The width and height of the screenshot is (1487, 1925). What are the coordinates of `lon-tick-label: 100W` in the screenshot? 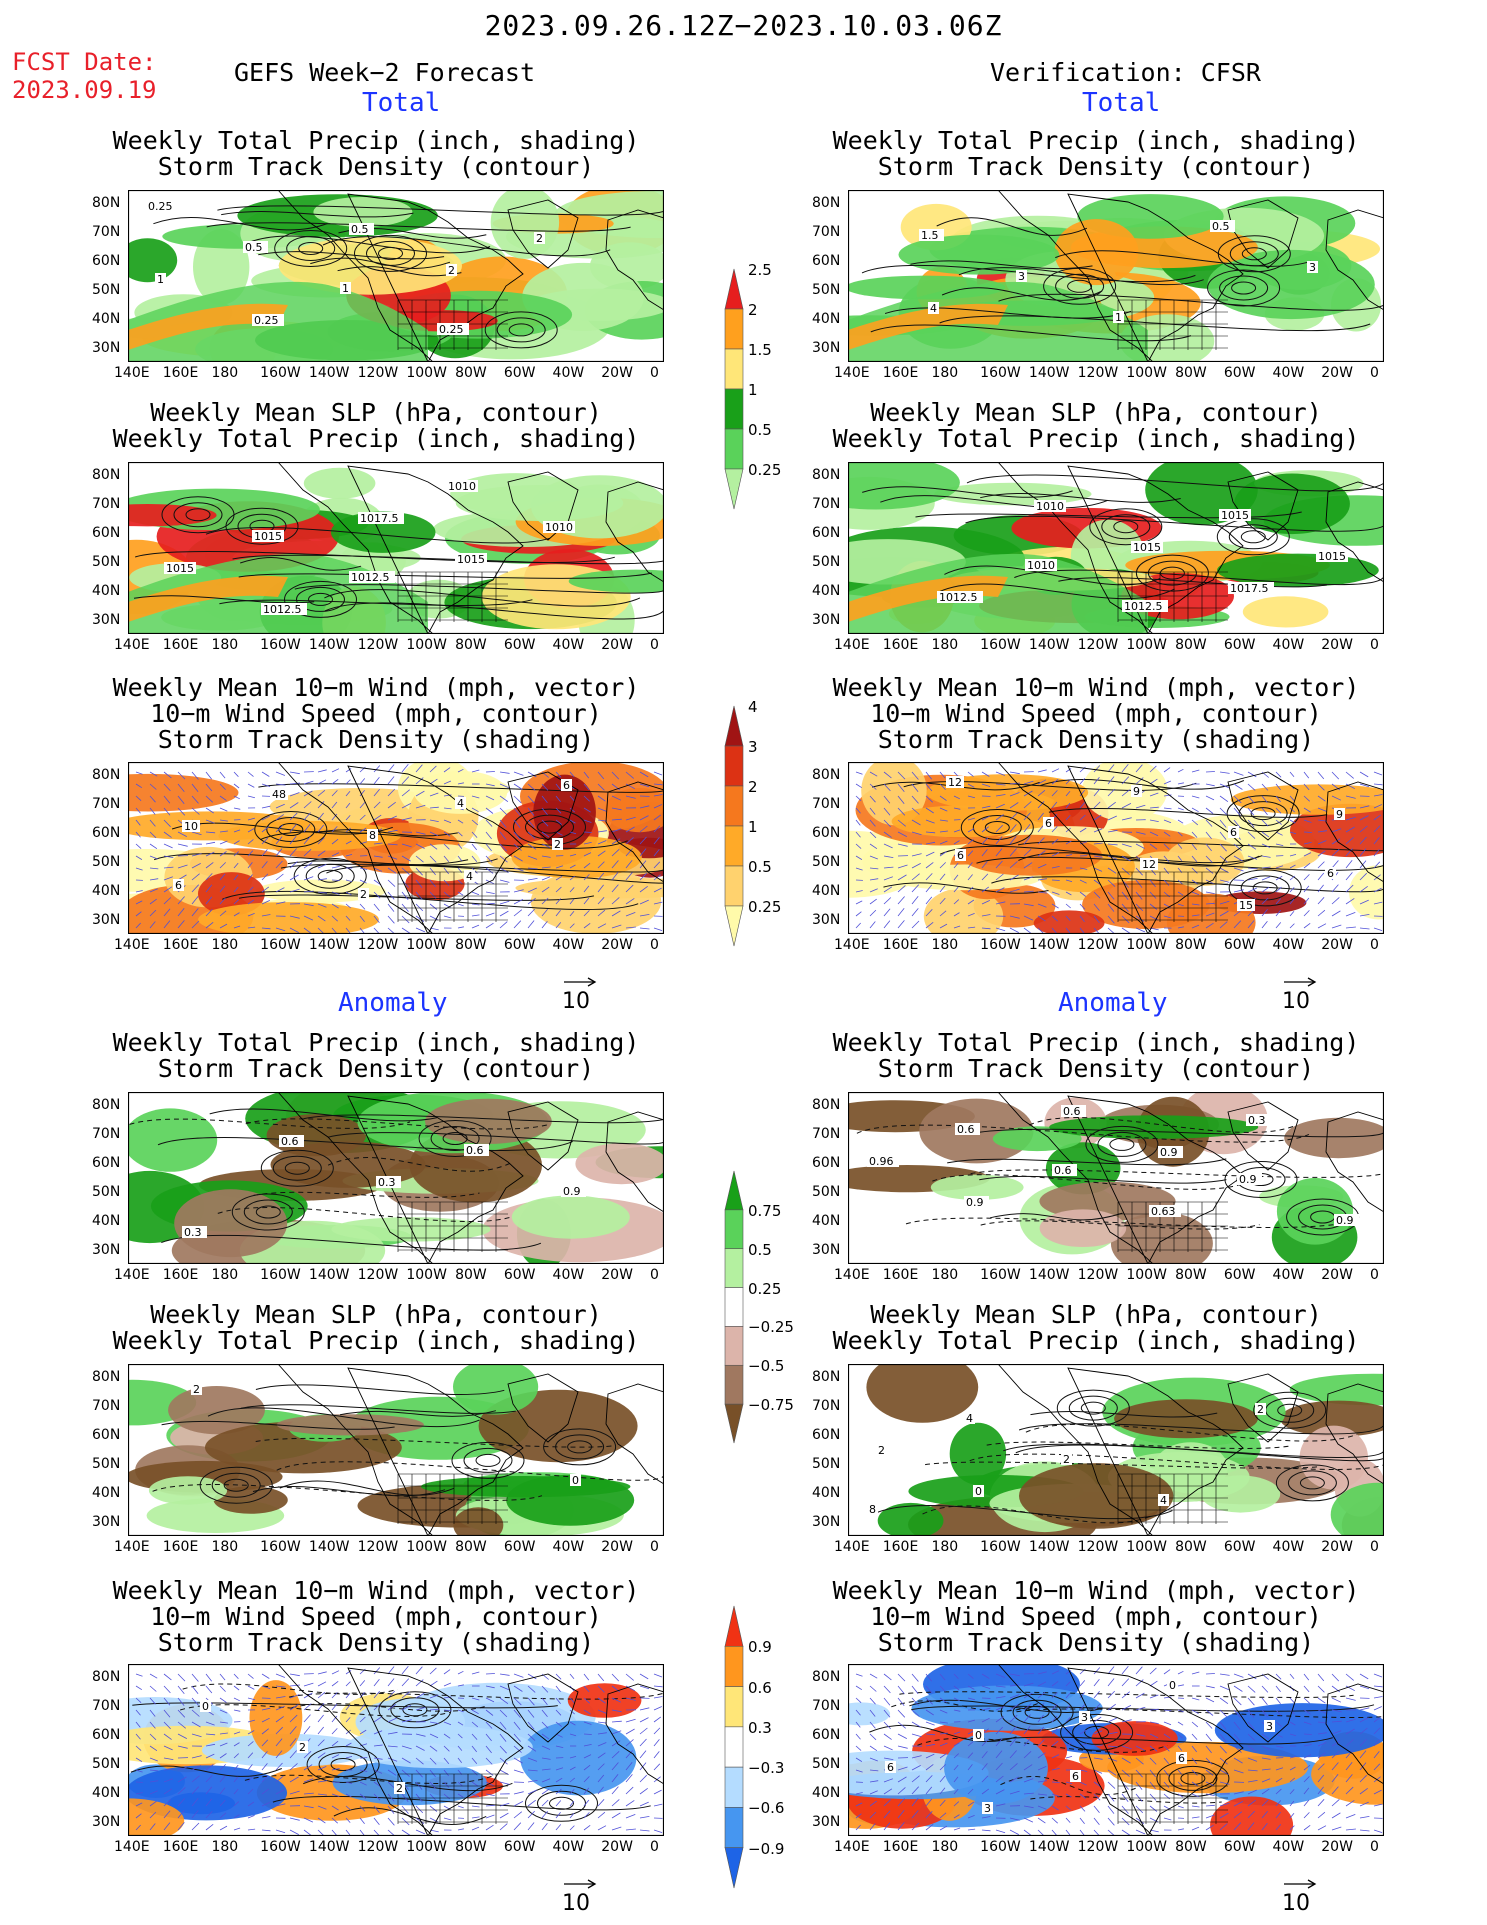 It's located at (1146, 1275).